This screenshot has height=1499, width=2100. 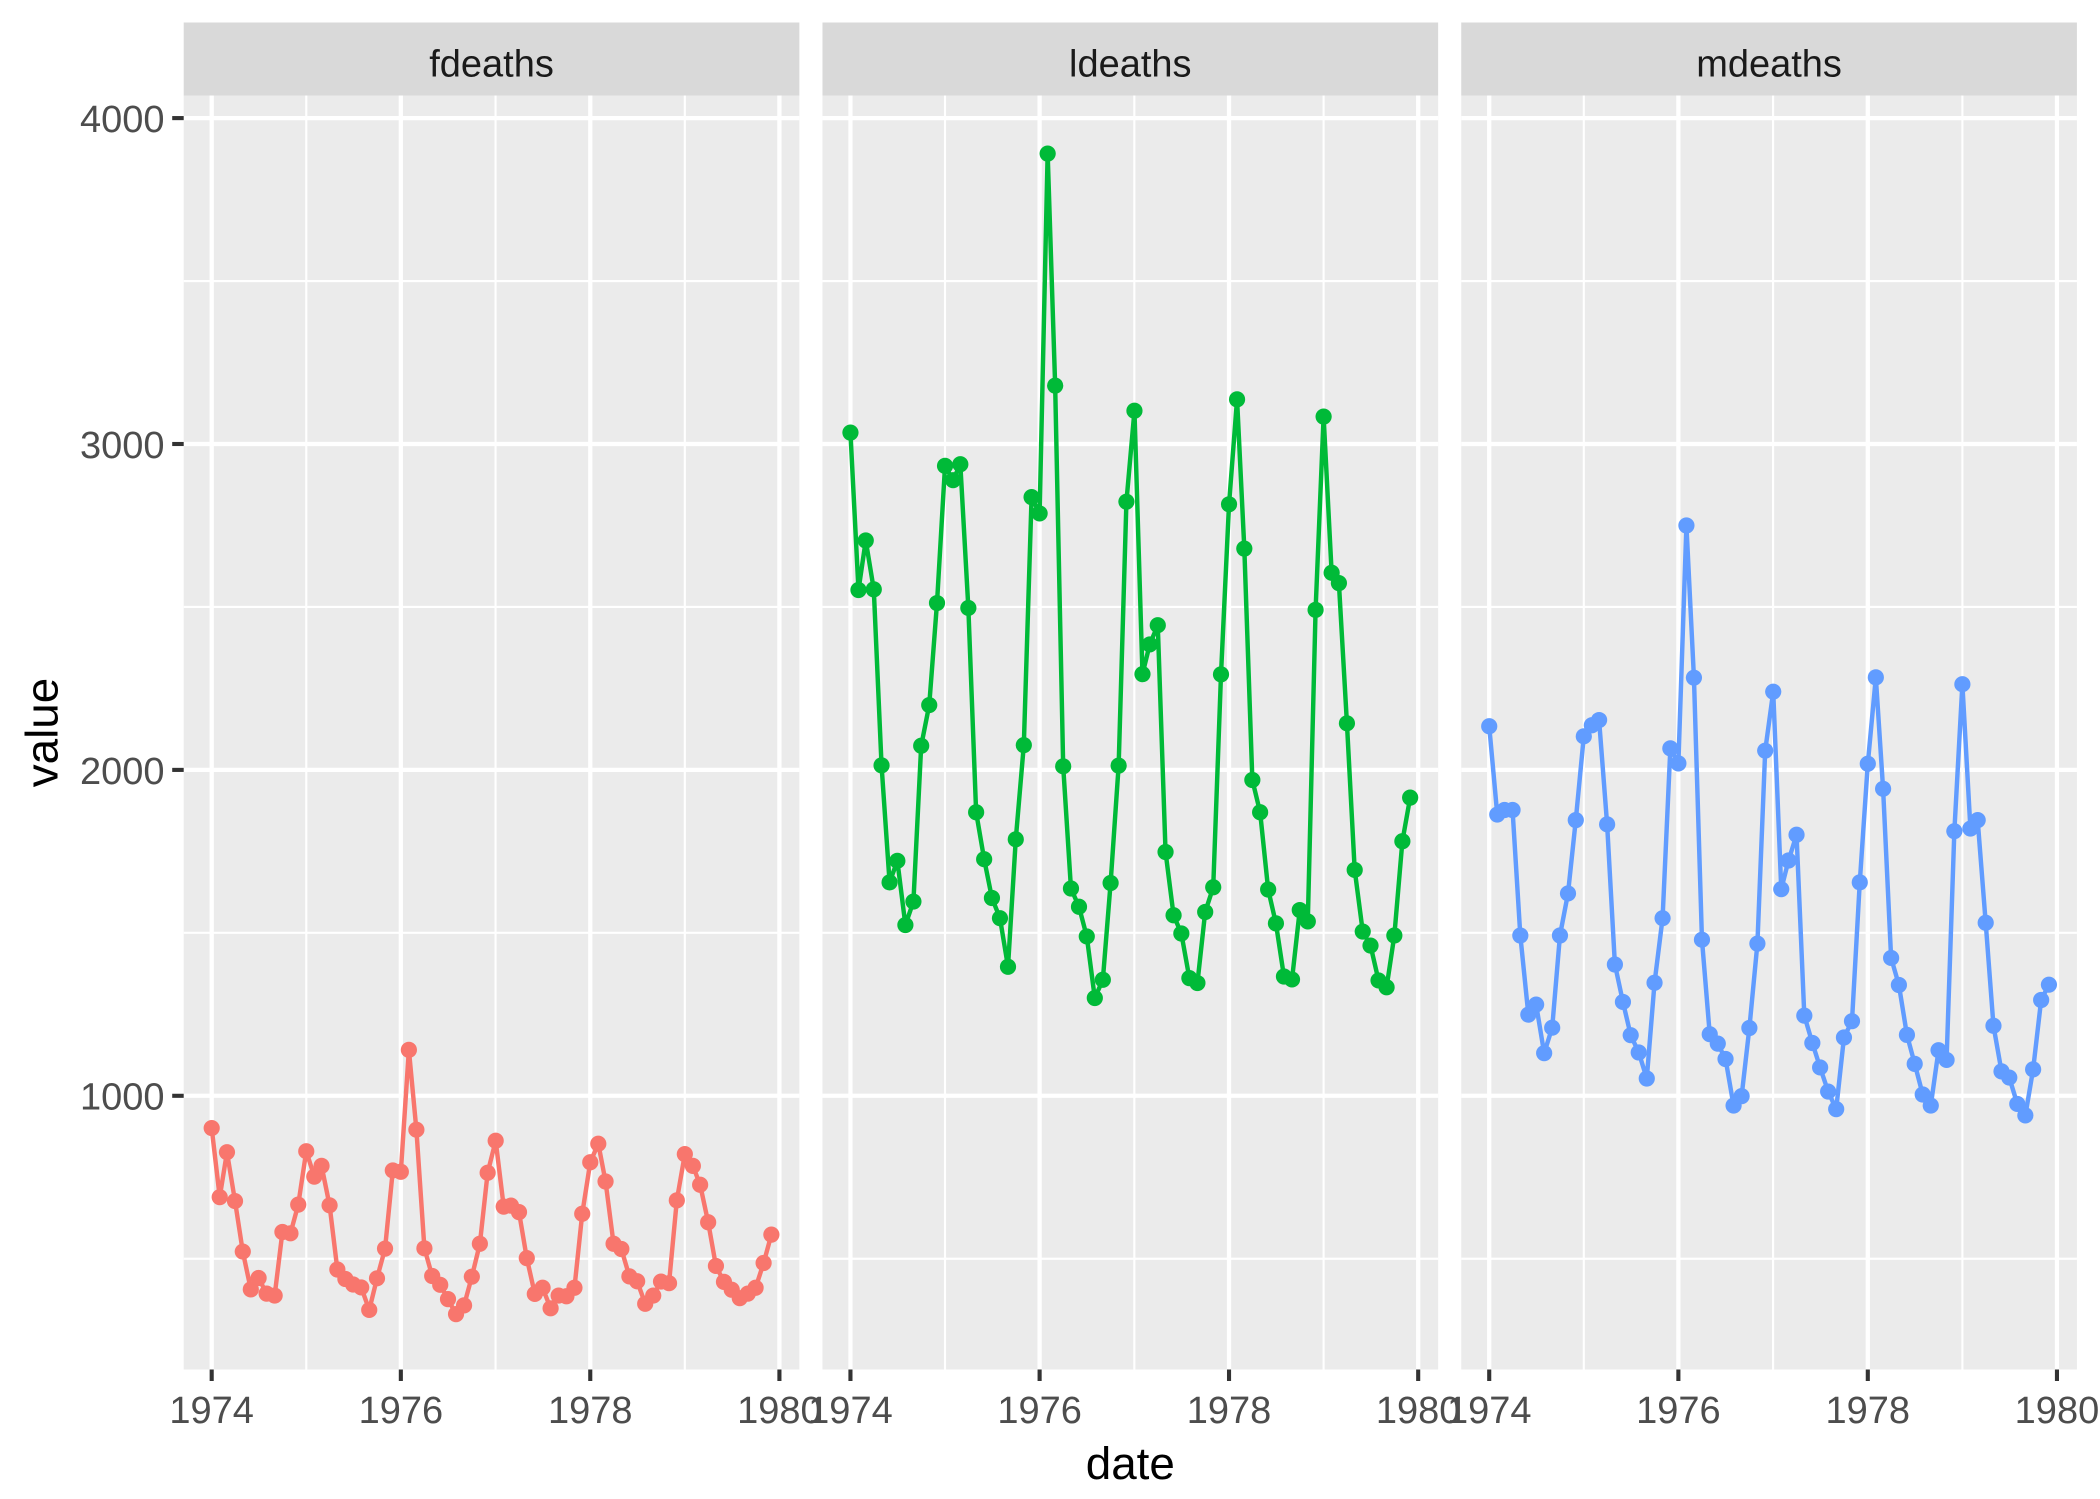 I want to click on svg-text: mdeaths, so click(x=1769, y=64).